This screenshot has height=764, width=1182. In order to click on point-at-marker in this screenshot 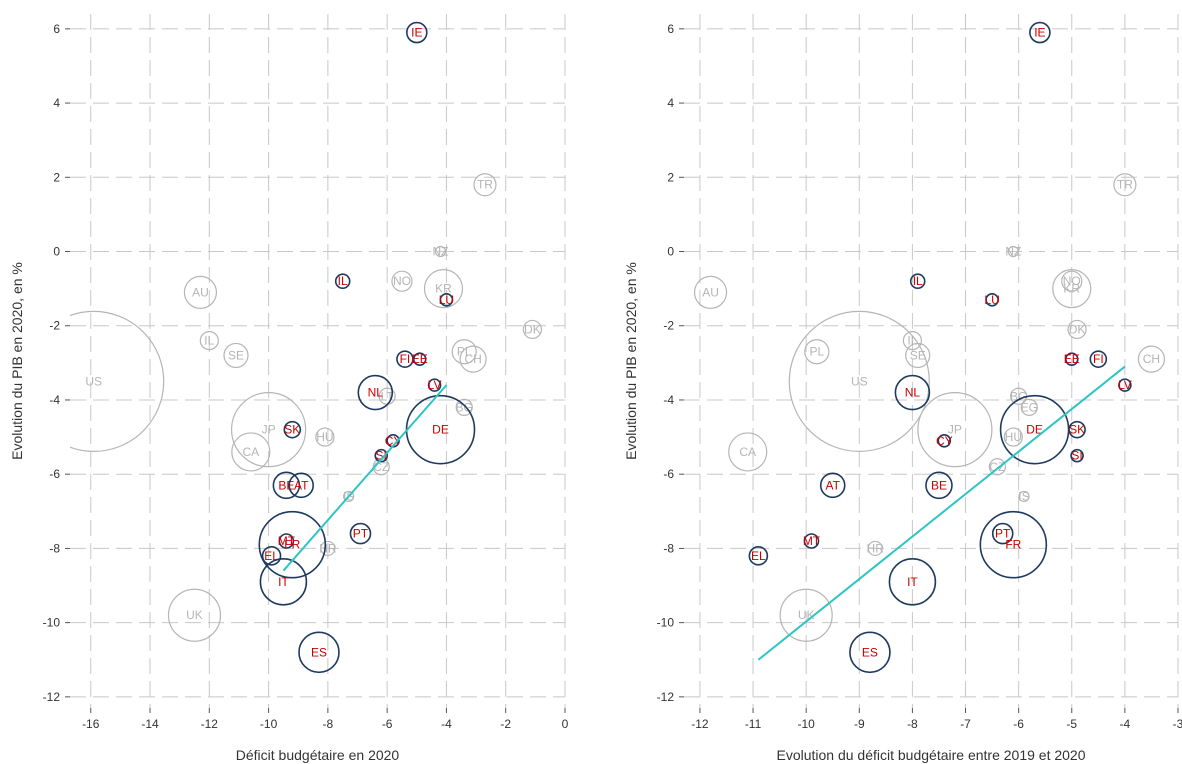, I will do `click(832, 485)`.